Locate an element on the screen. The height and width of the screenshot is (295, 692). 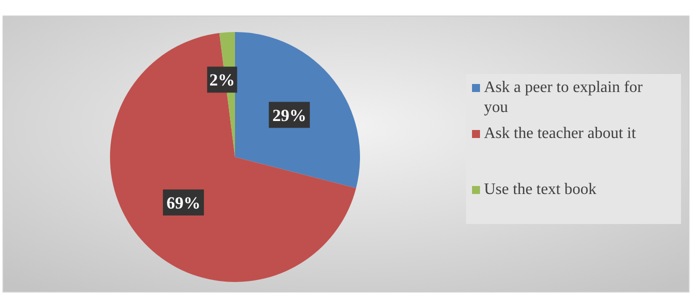
data-label: 29% is located at coordinates (289, 115).